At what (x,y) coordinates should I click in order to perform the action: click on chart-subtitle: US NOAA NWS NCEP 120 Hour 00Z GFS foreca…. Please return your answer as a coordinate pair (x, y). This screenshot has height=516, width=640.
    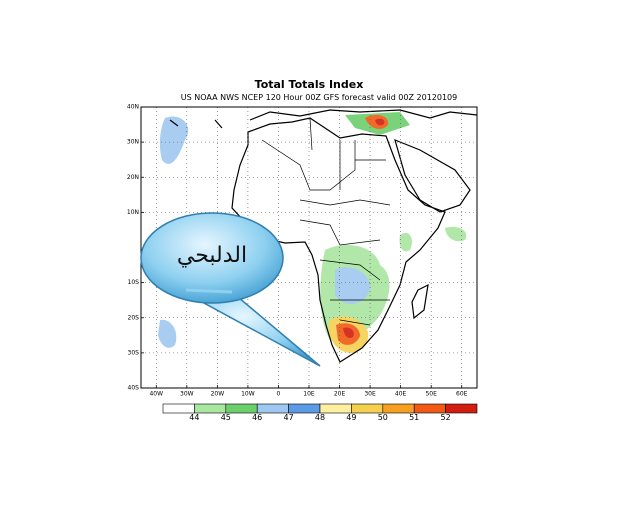
    Looking at the image, I should click on (319, 97).